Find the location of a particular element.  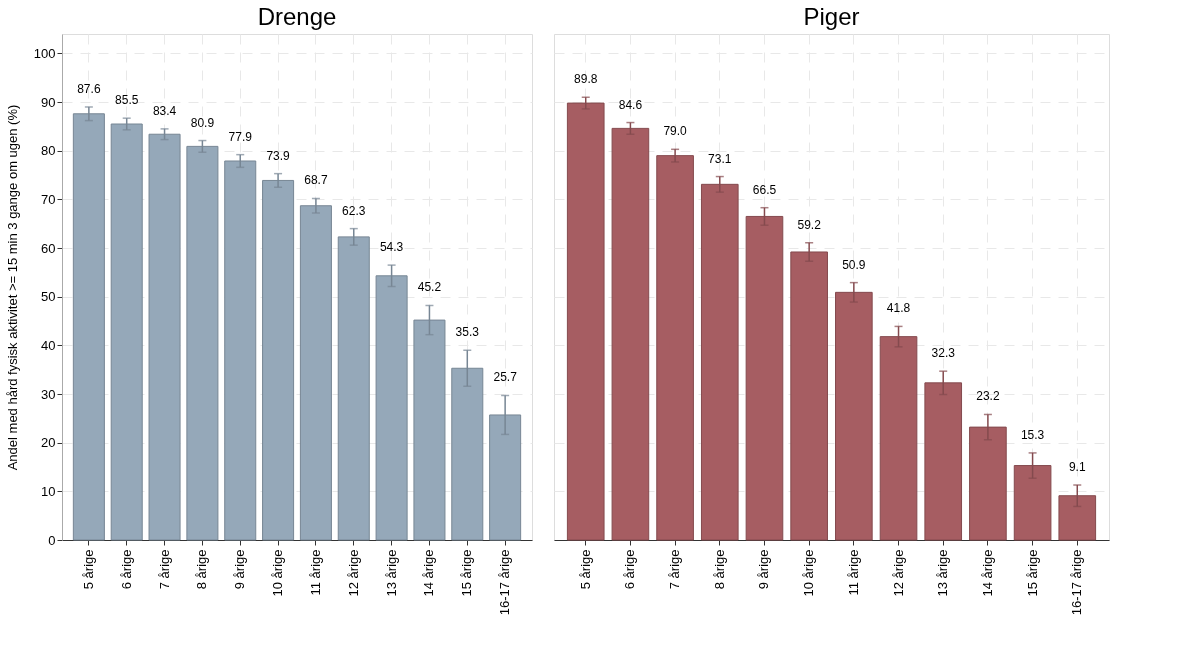

y-tick-label: 50 is located at coordinates (48, 297).